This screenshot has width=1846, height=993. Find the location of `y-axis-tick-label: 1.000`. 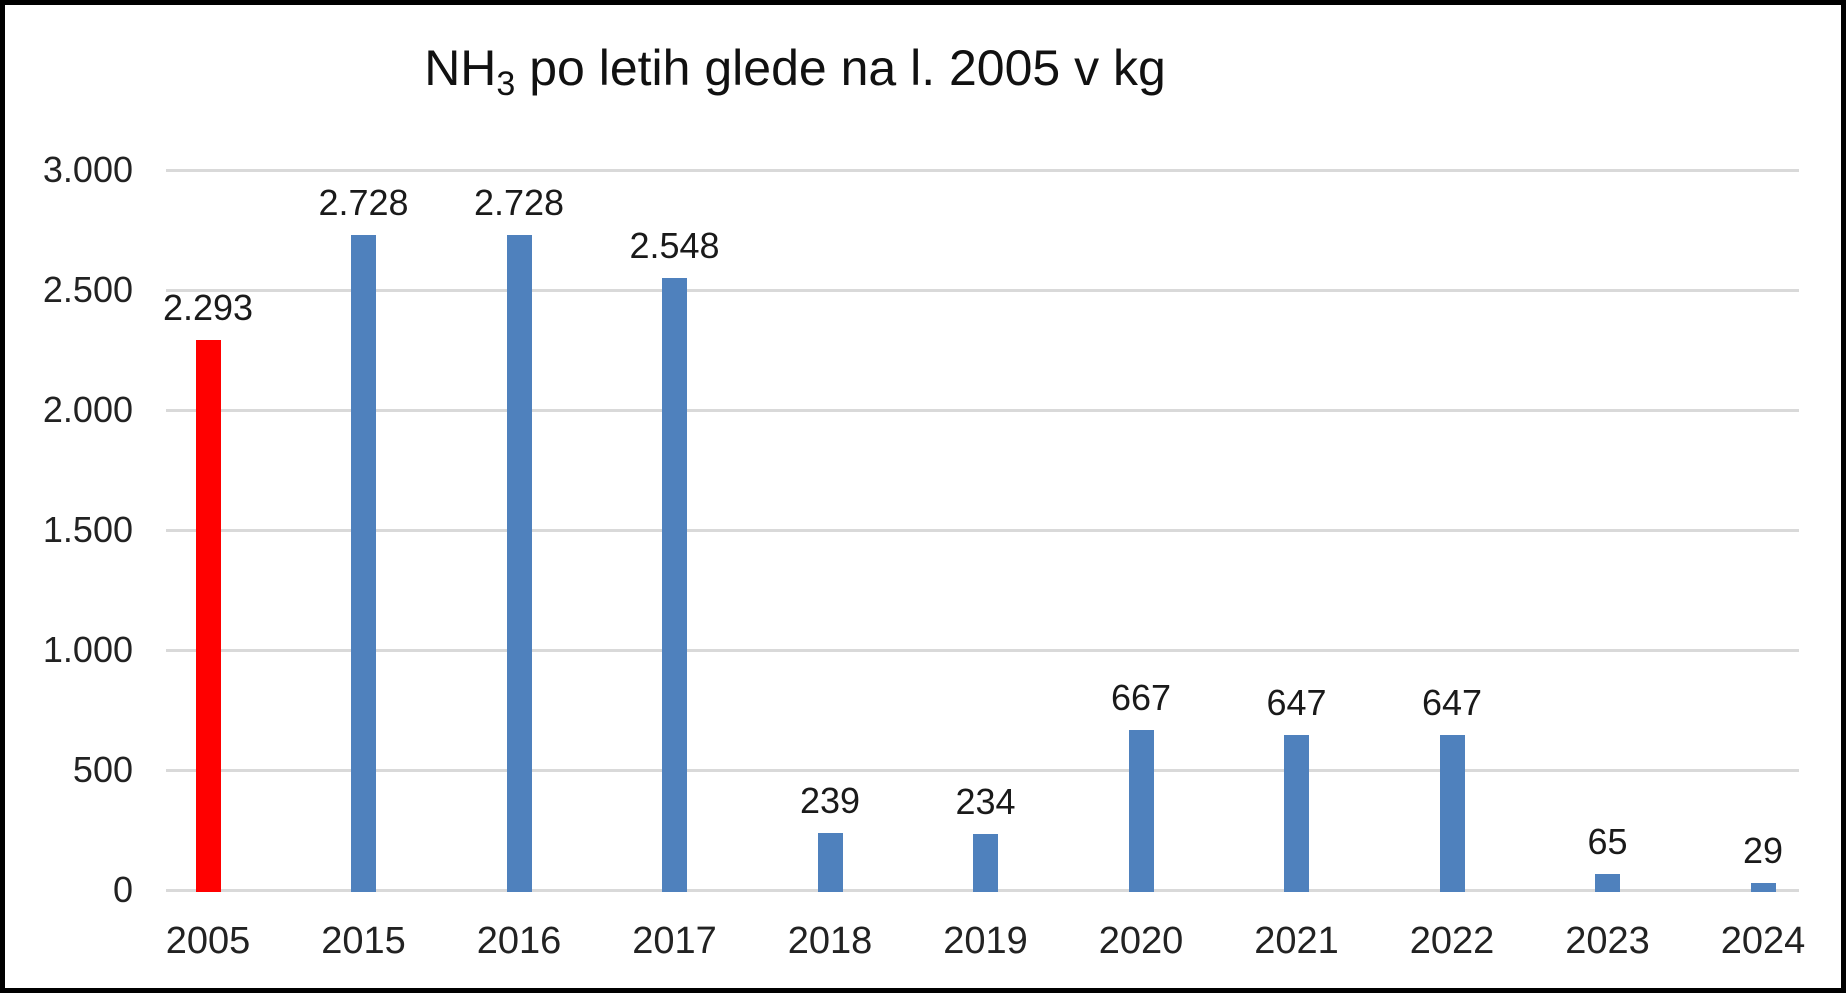

y-axis-tick-label: 1.000 is located at coordinates (87, 649).